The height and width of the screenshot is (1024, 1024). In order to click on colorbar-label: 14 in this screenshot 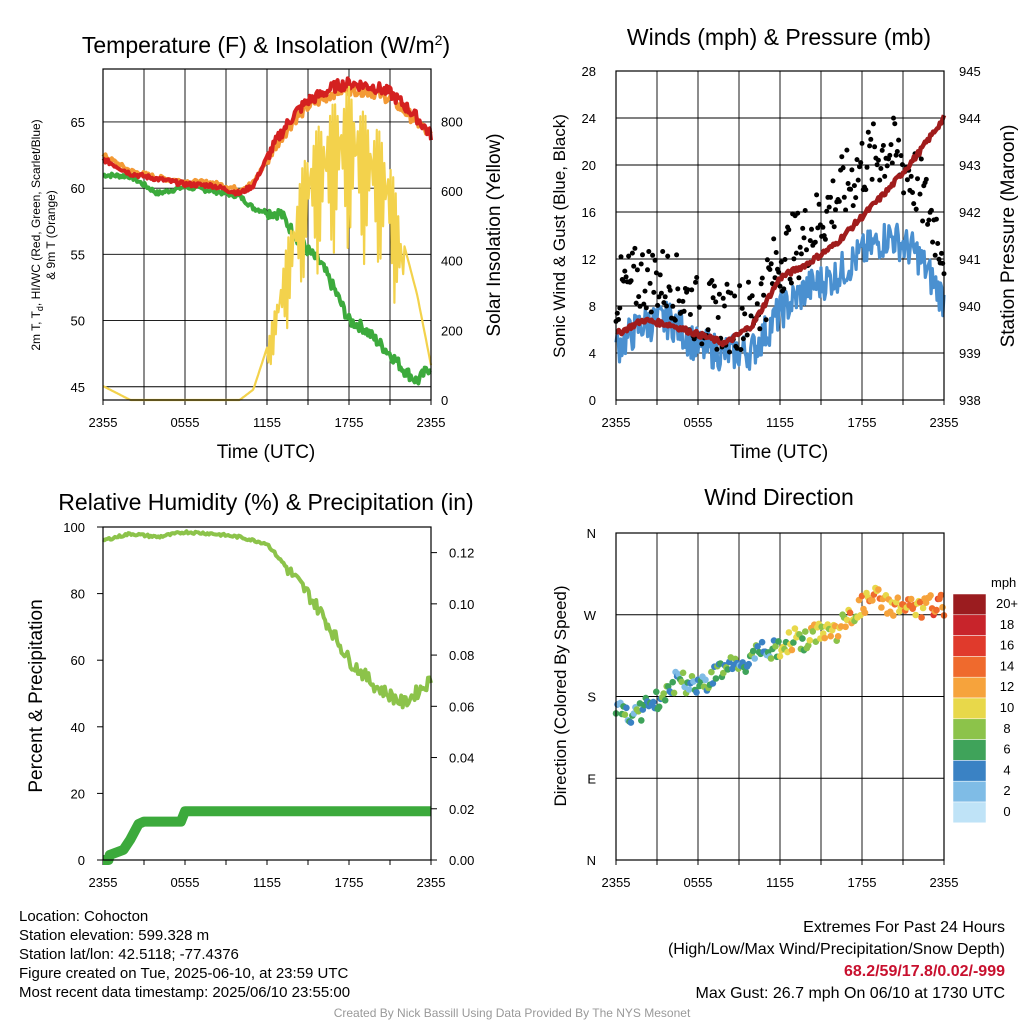, I will do `click(1007, 665)`.